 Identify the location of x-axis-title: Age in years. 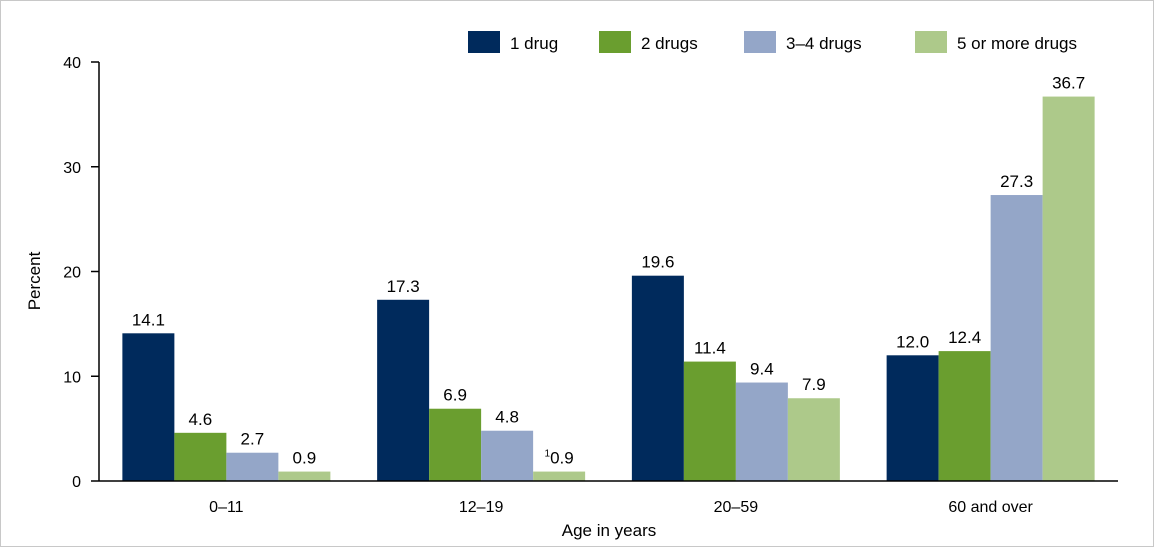
(609, 530).